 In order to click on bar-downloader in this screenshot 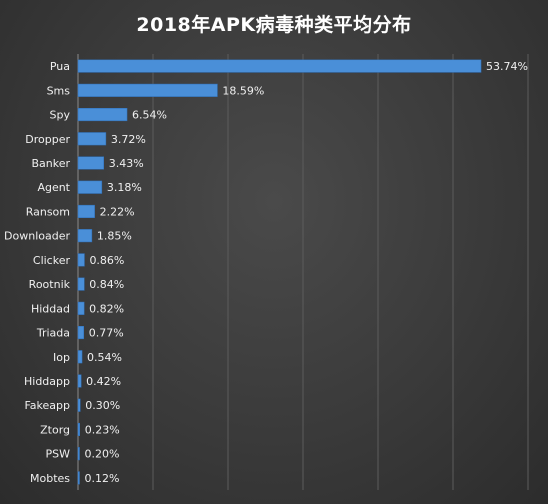, I will do `click(85, 236)`.